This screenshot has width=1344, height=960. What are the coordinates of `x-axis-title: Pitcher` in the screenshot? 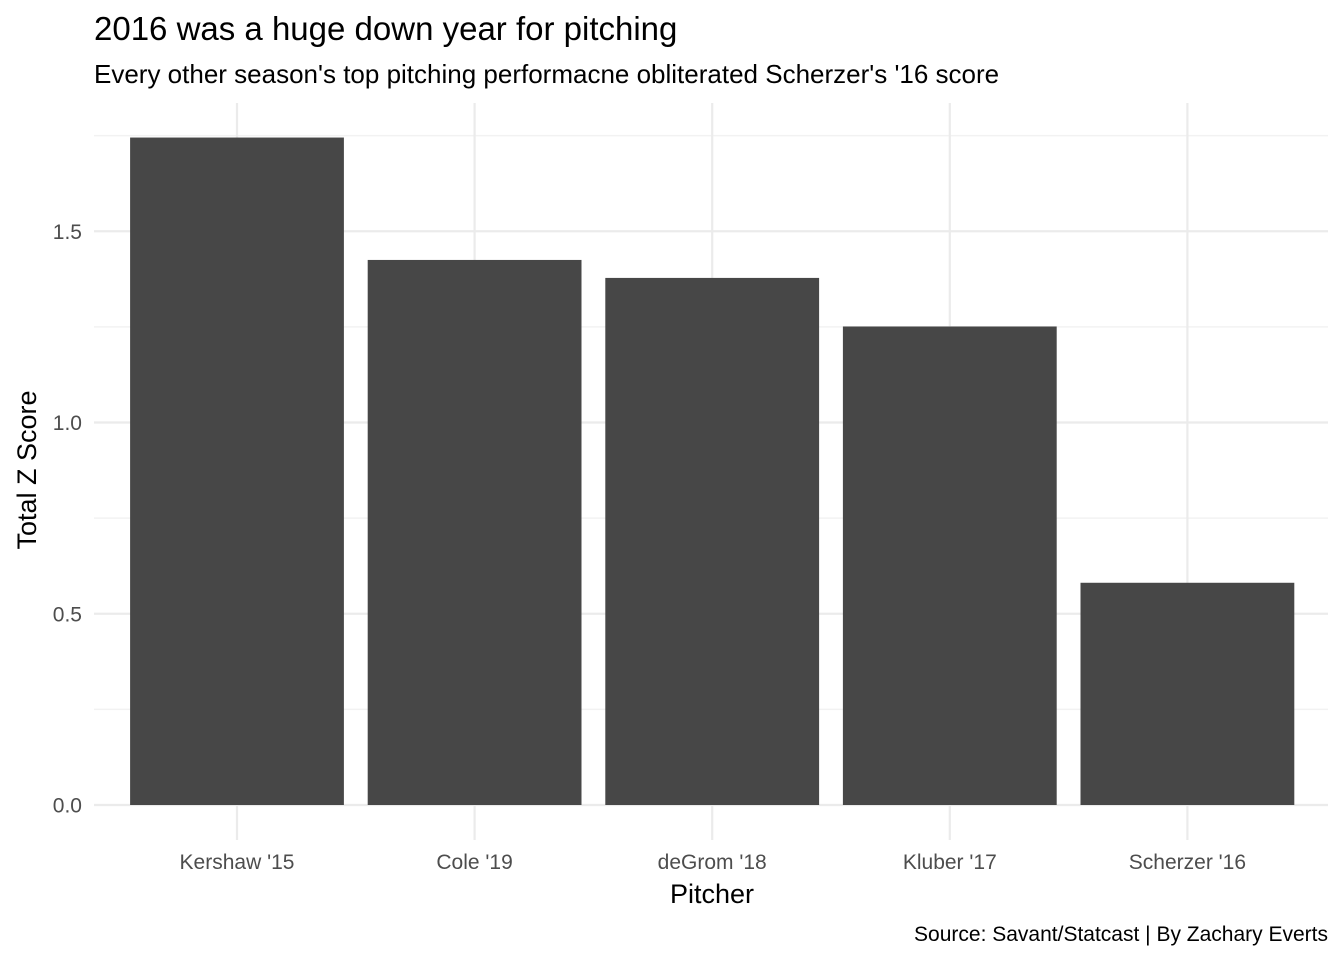 It's located at (712, 894).